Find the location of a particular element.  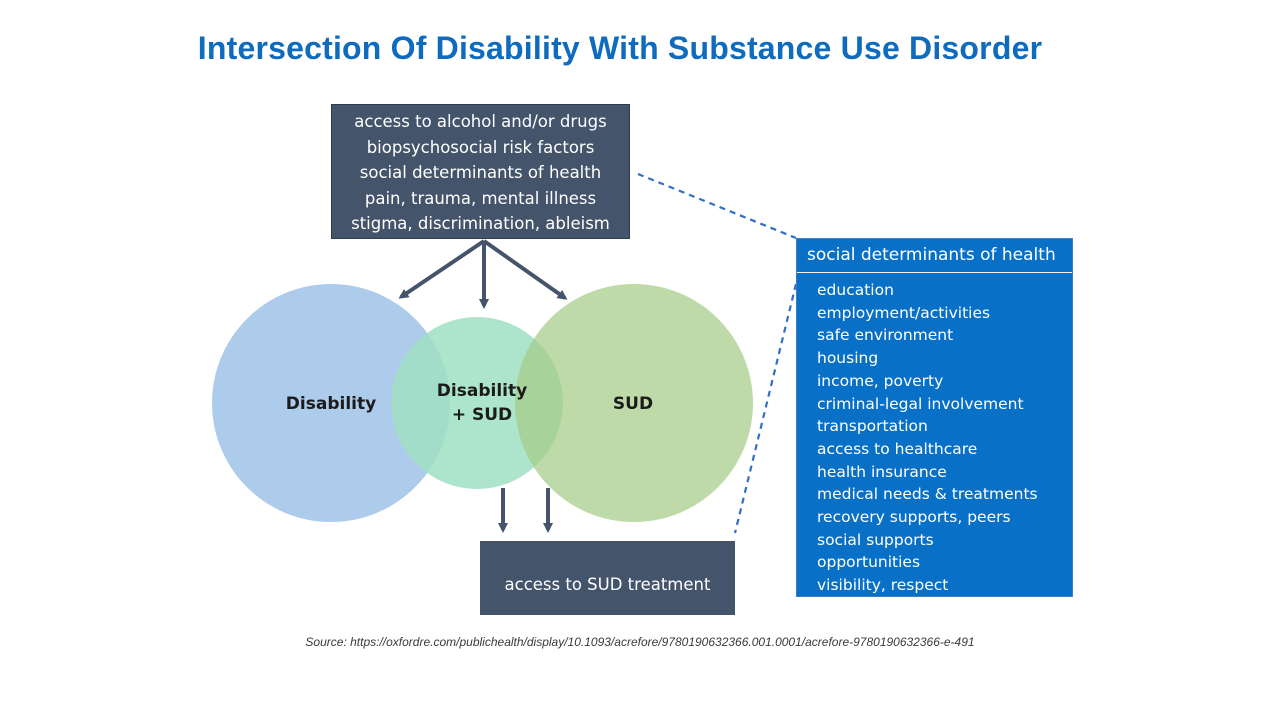

sdoh-list-item: transportation is located at coordinates (872, 426).